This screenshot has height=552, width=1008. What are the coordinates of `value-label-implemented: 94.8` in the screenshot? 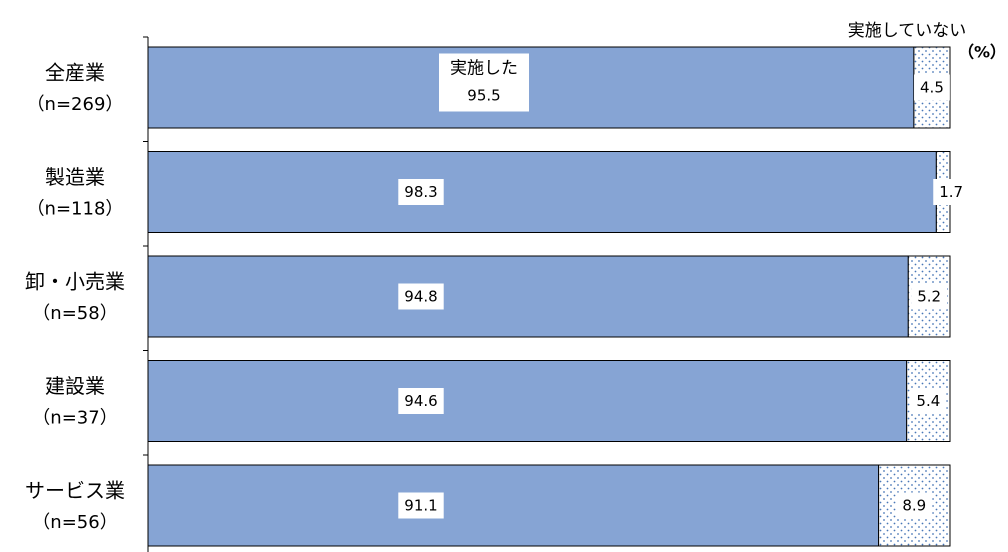 It's located at (420, 297).